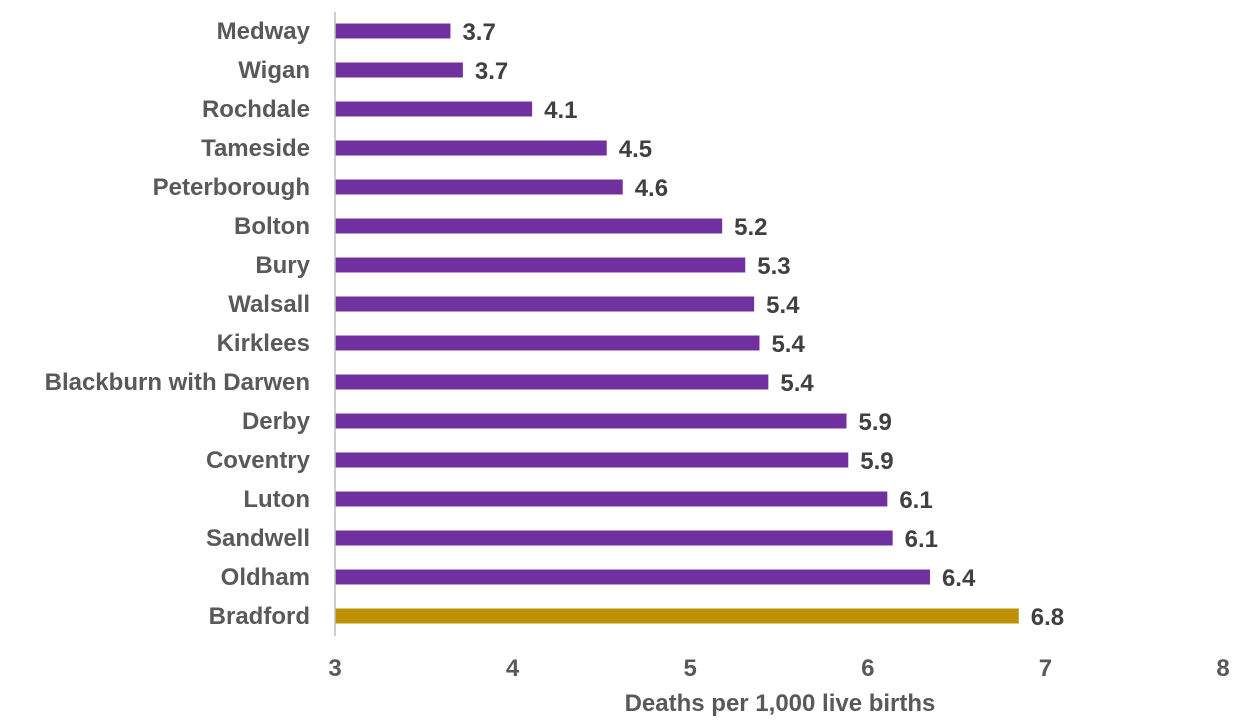 This screenshot has height=725, width=1245. What do you see at coordinates (651, 188) in the screenshot?
I see `value-label: 4.6` at bounding box center [651, 188].